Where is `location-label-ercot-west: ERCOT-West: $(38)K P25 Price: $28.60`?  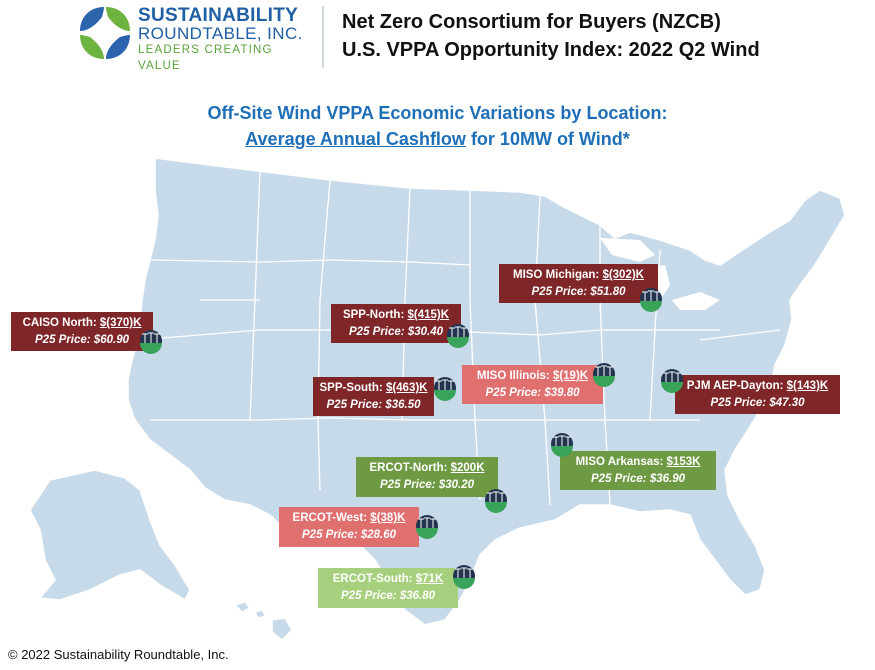 location-label-ercot-west: ERCOT-West: $(38)K P25 Price: $28.60 is located at coordinates (349, 527).